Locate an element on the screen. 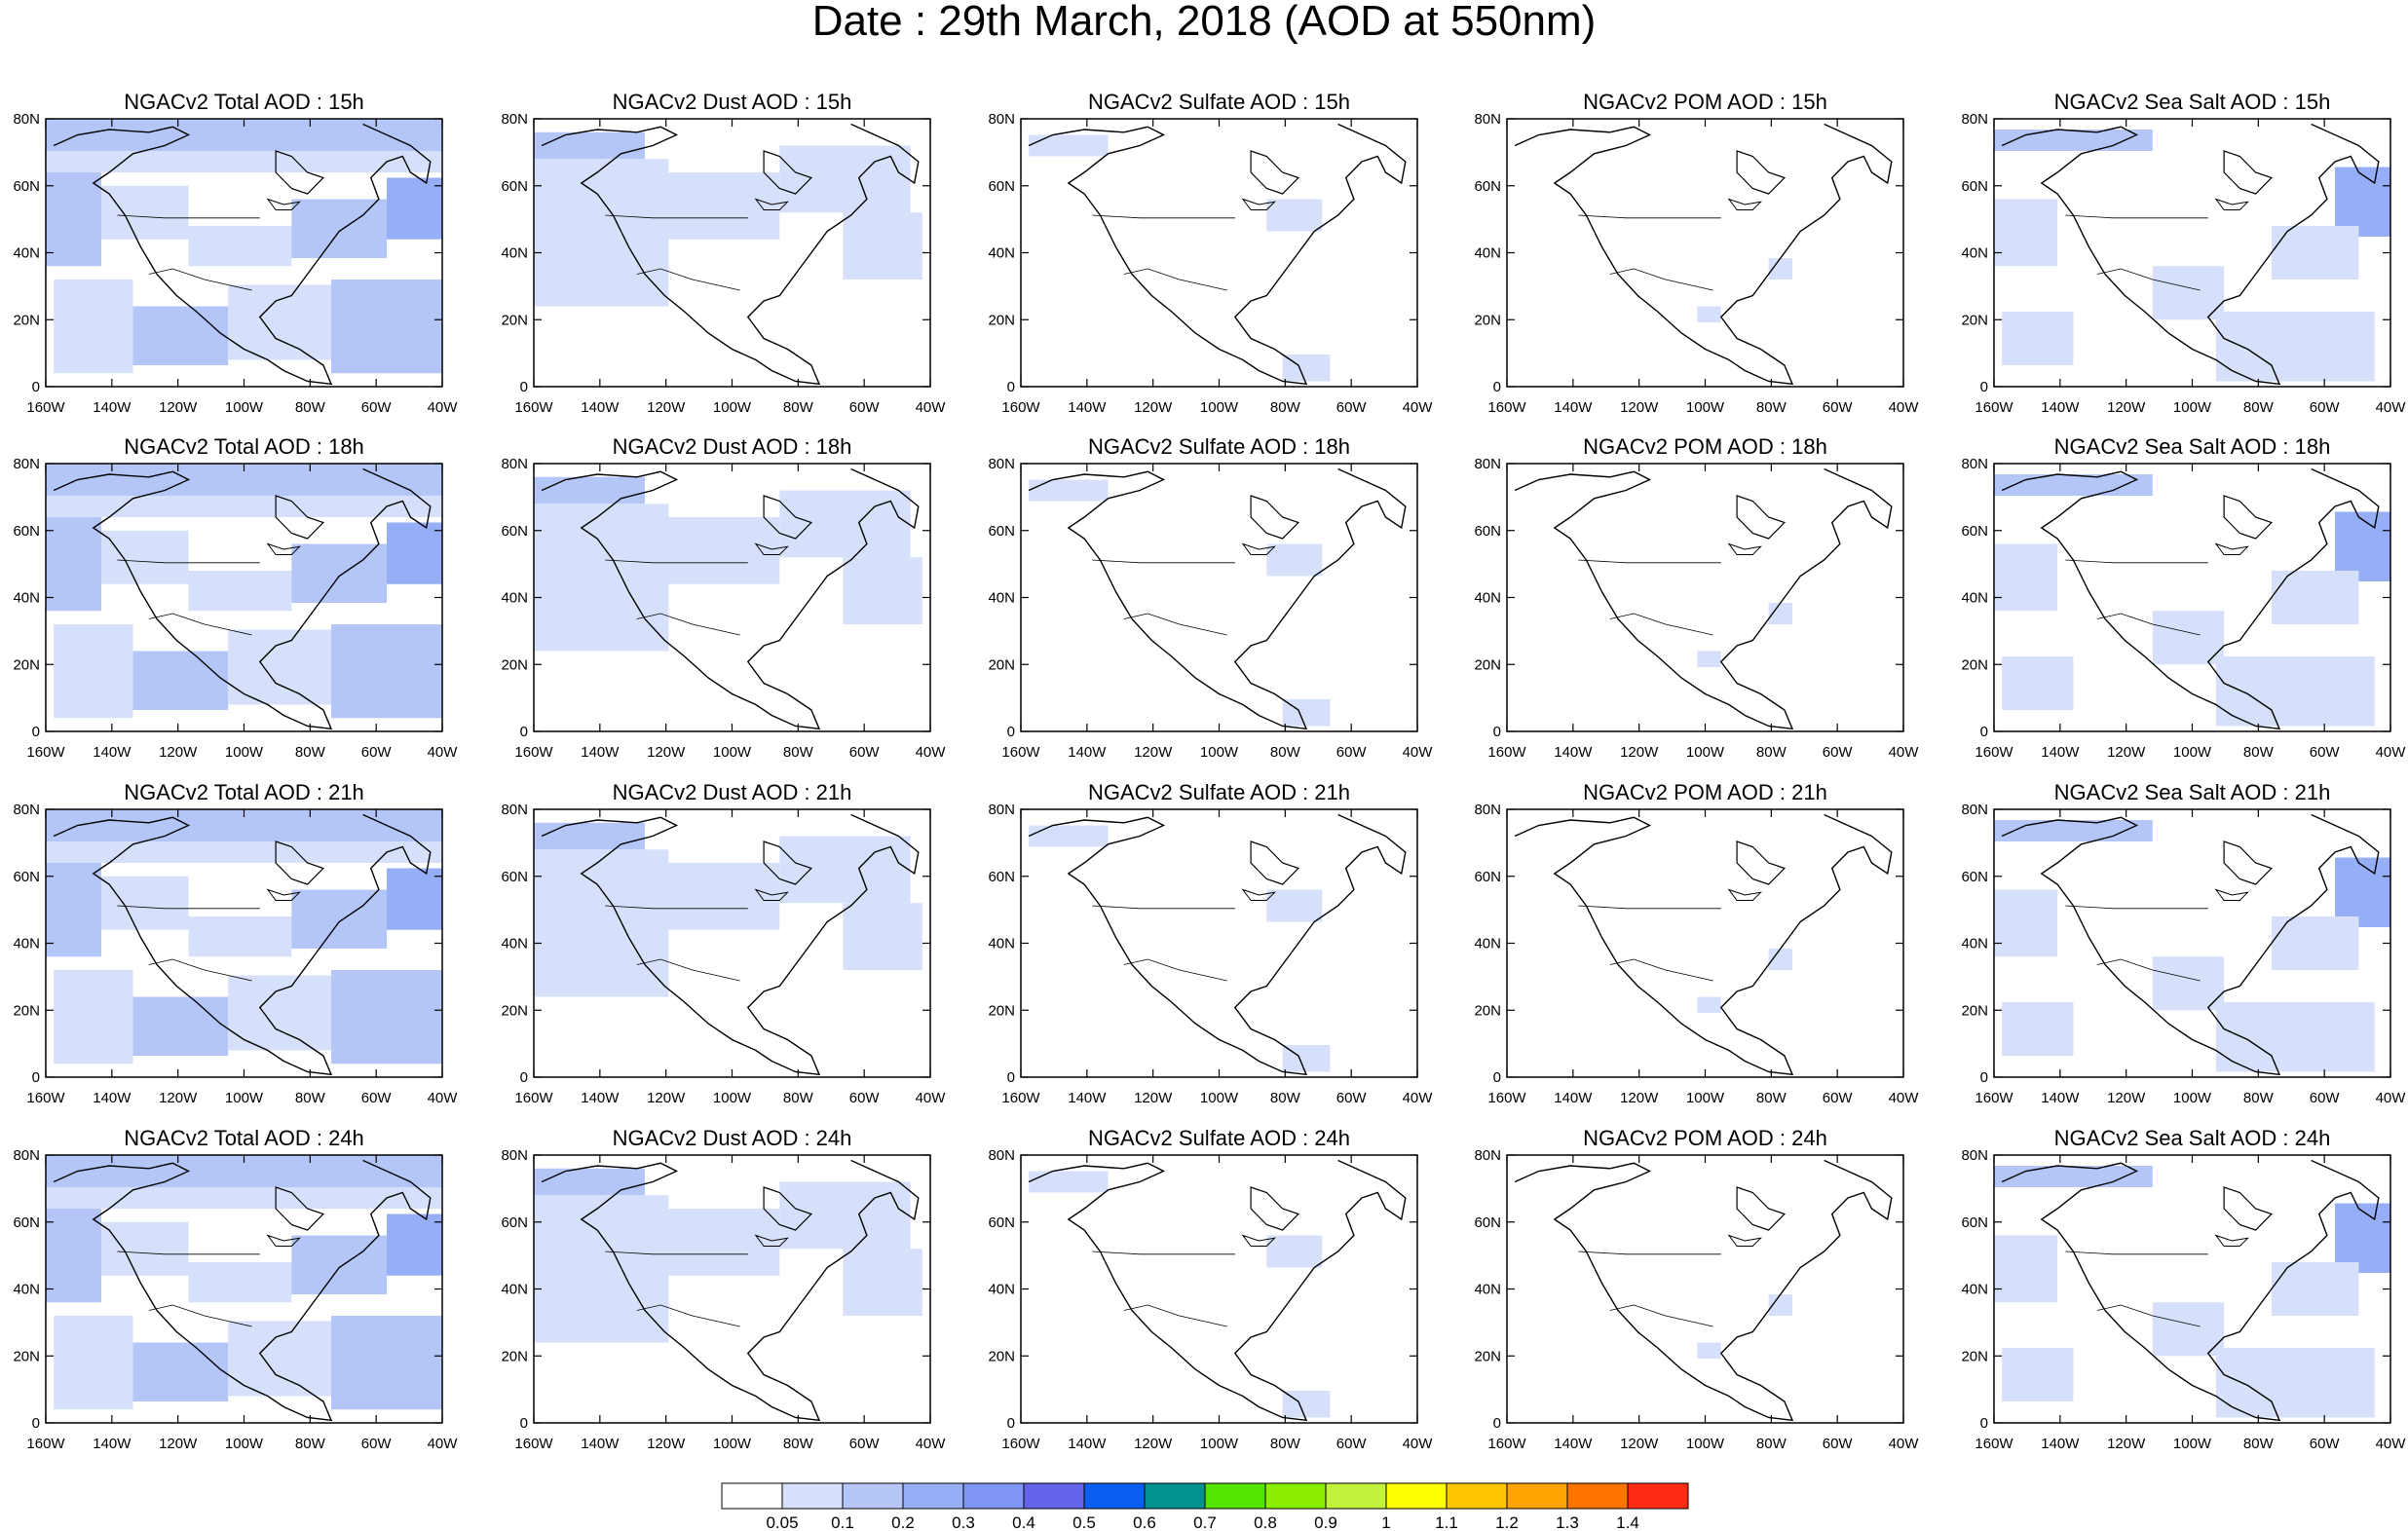 Image resolution: width=2408 pixels, height=1531 pixels. panel-title: NGACv2 Dust AOD : 21h is located at coordinates (732, 792).